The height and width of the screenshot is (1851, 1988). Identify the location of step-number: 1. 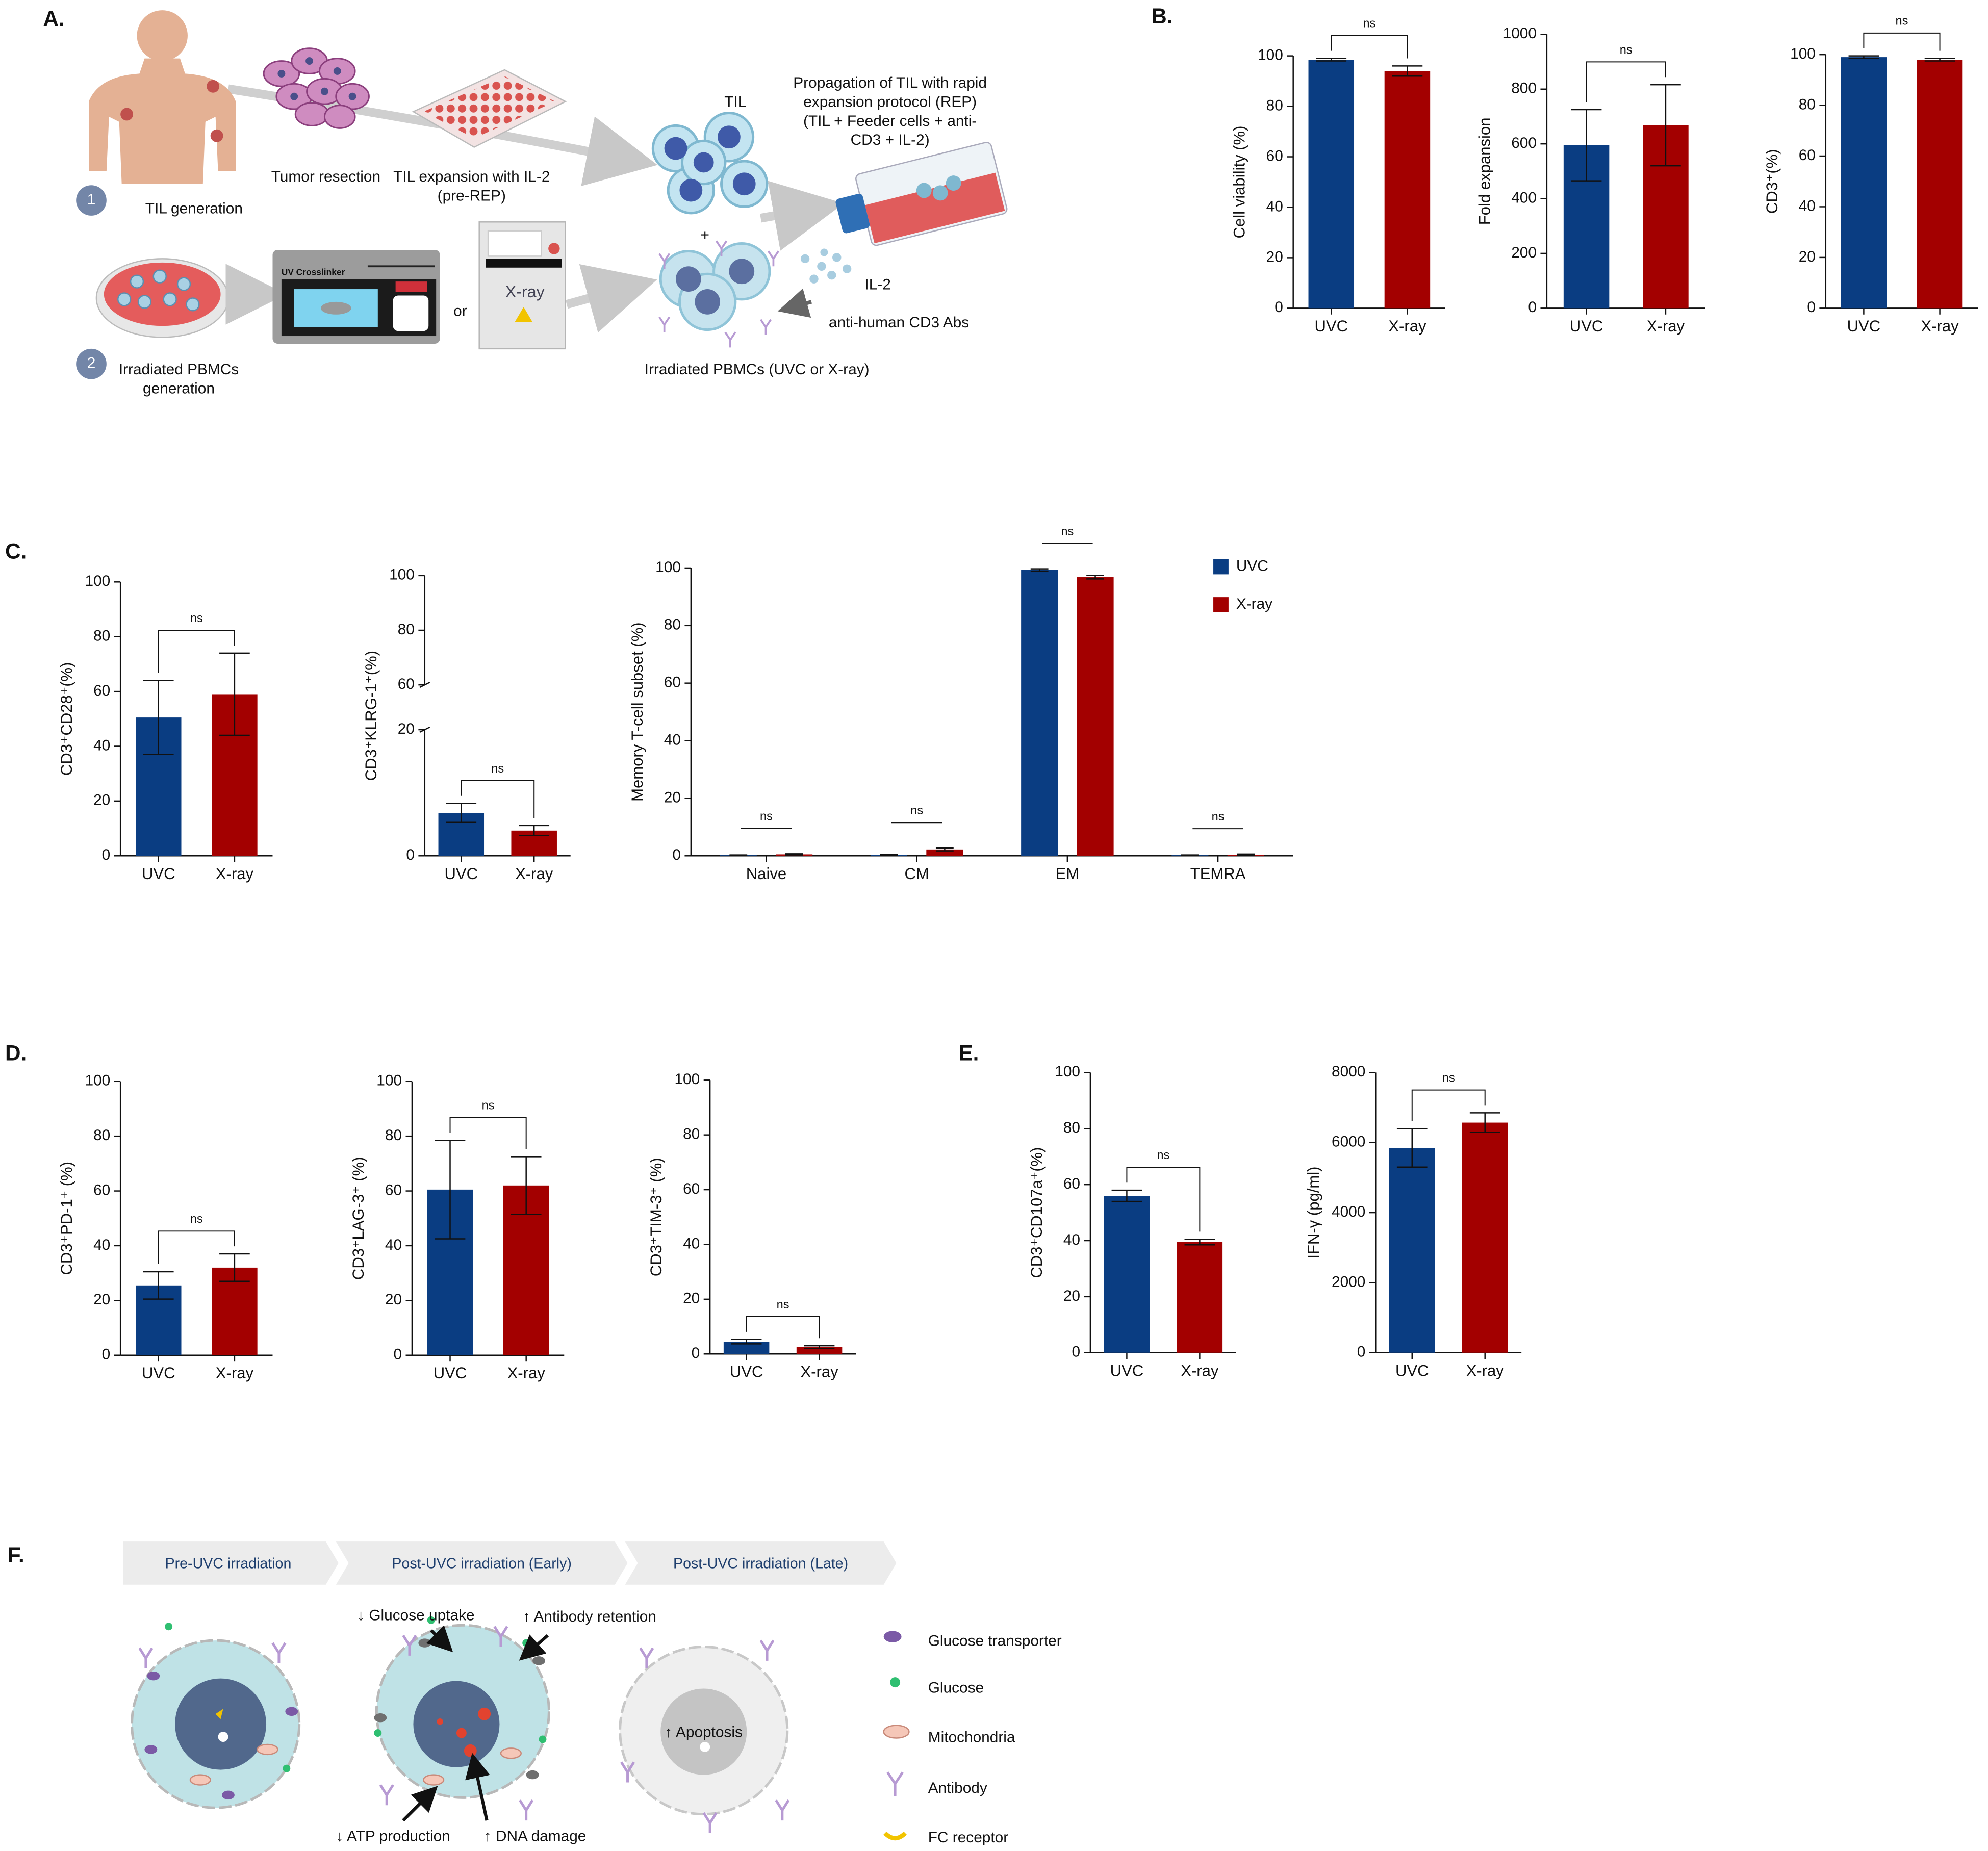
(92, 199).